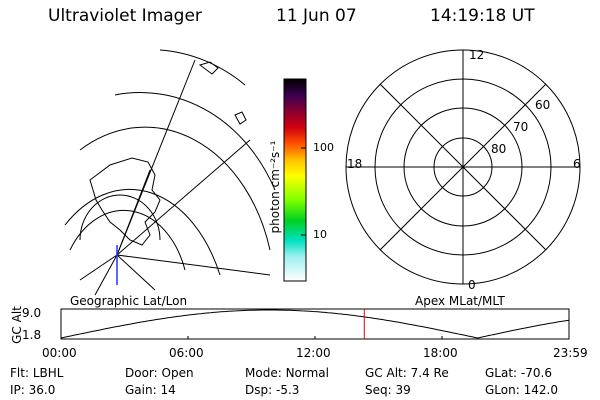 This screenshot has height=400, width=600. What do you see at coordinates (570, 353) in the screenshot?
I see `timeline-xtick-2359: 23:59` at bounding box center [570, 353].